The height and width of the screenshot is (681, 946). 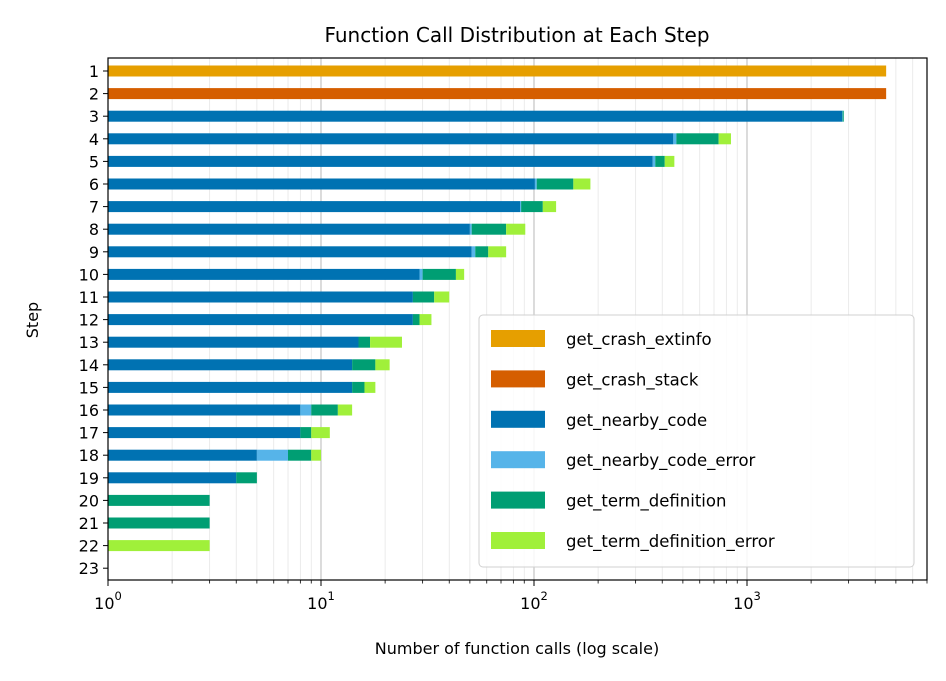 What do you see at coordinates (94, 252) in the screenshot?
I see `y-tick-label: 9` at bounding box center [94, 252].